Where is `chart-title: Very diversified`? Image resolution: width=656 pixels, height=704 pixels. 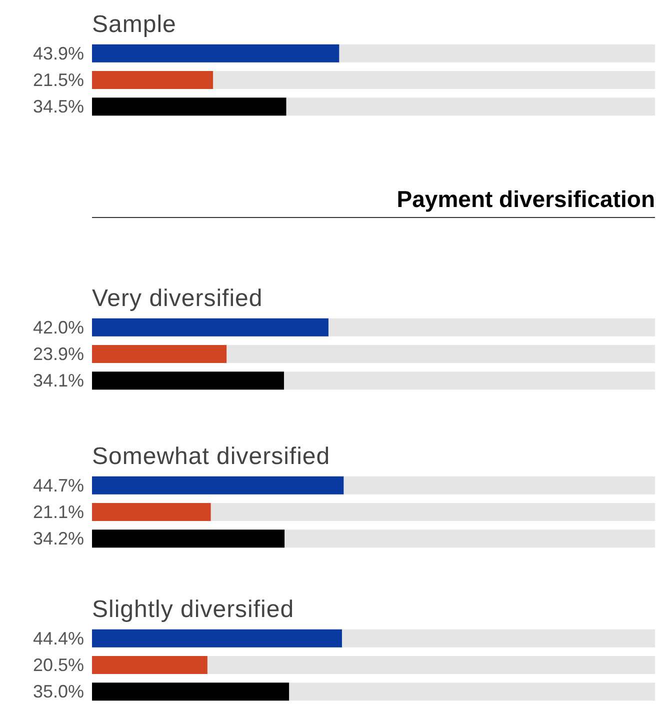 chart-title: Very diversified is located at coordinates (178, 299).